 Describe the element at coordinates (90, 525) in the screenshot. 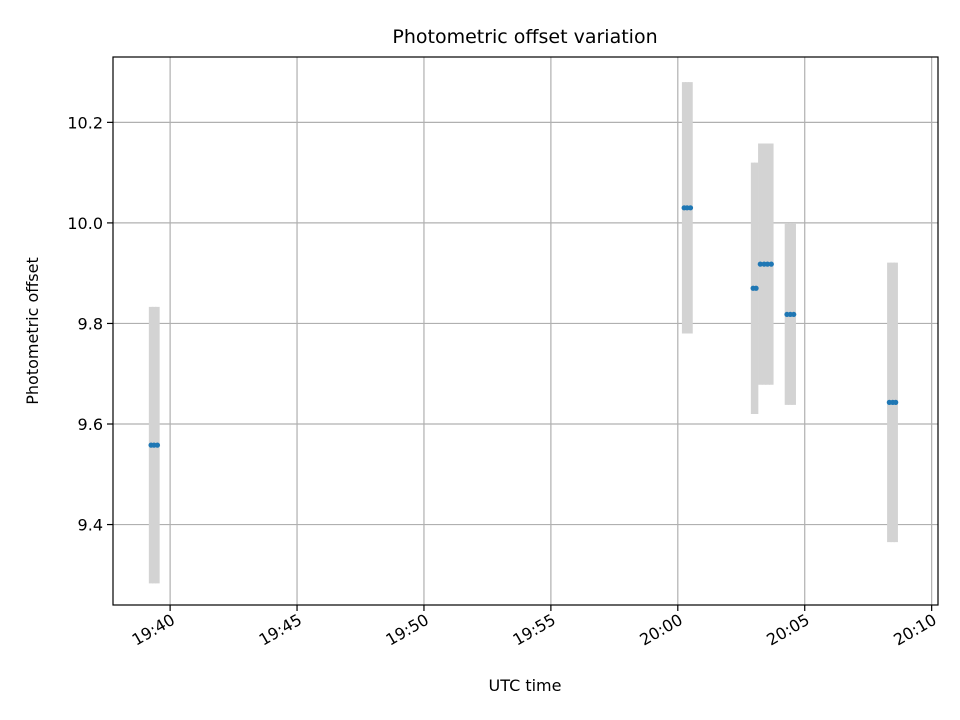

I see `y-tick-label: 9.4` at that location.